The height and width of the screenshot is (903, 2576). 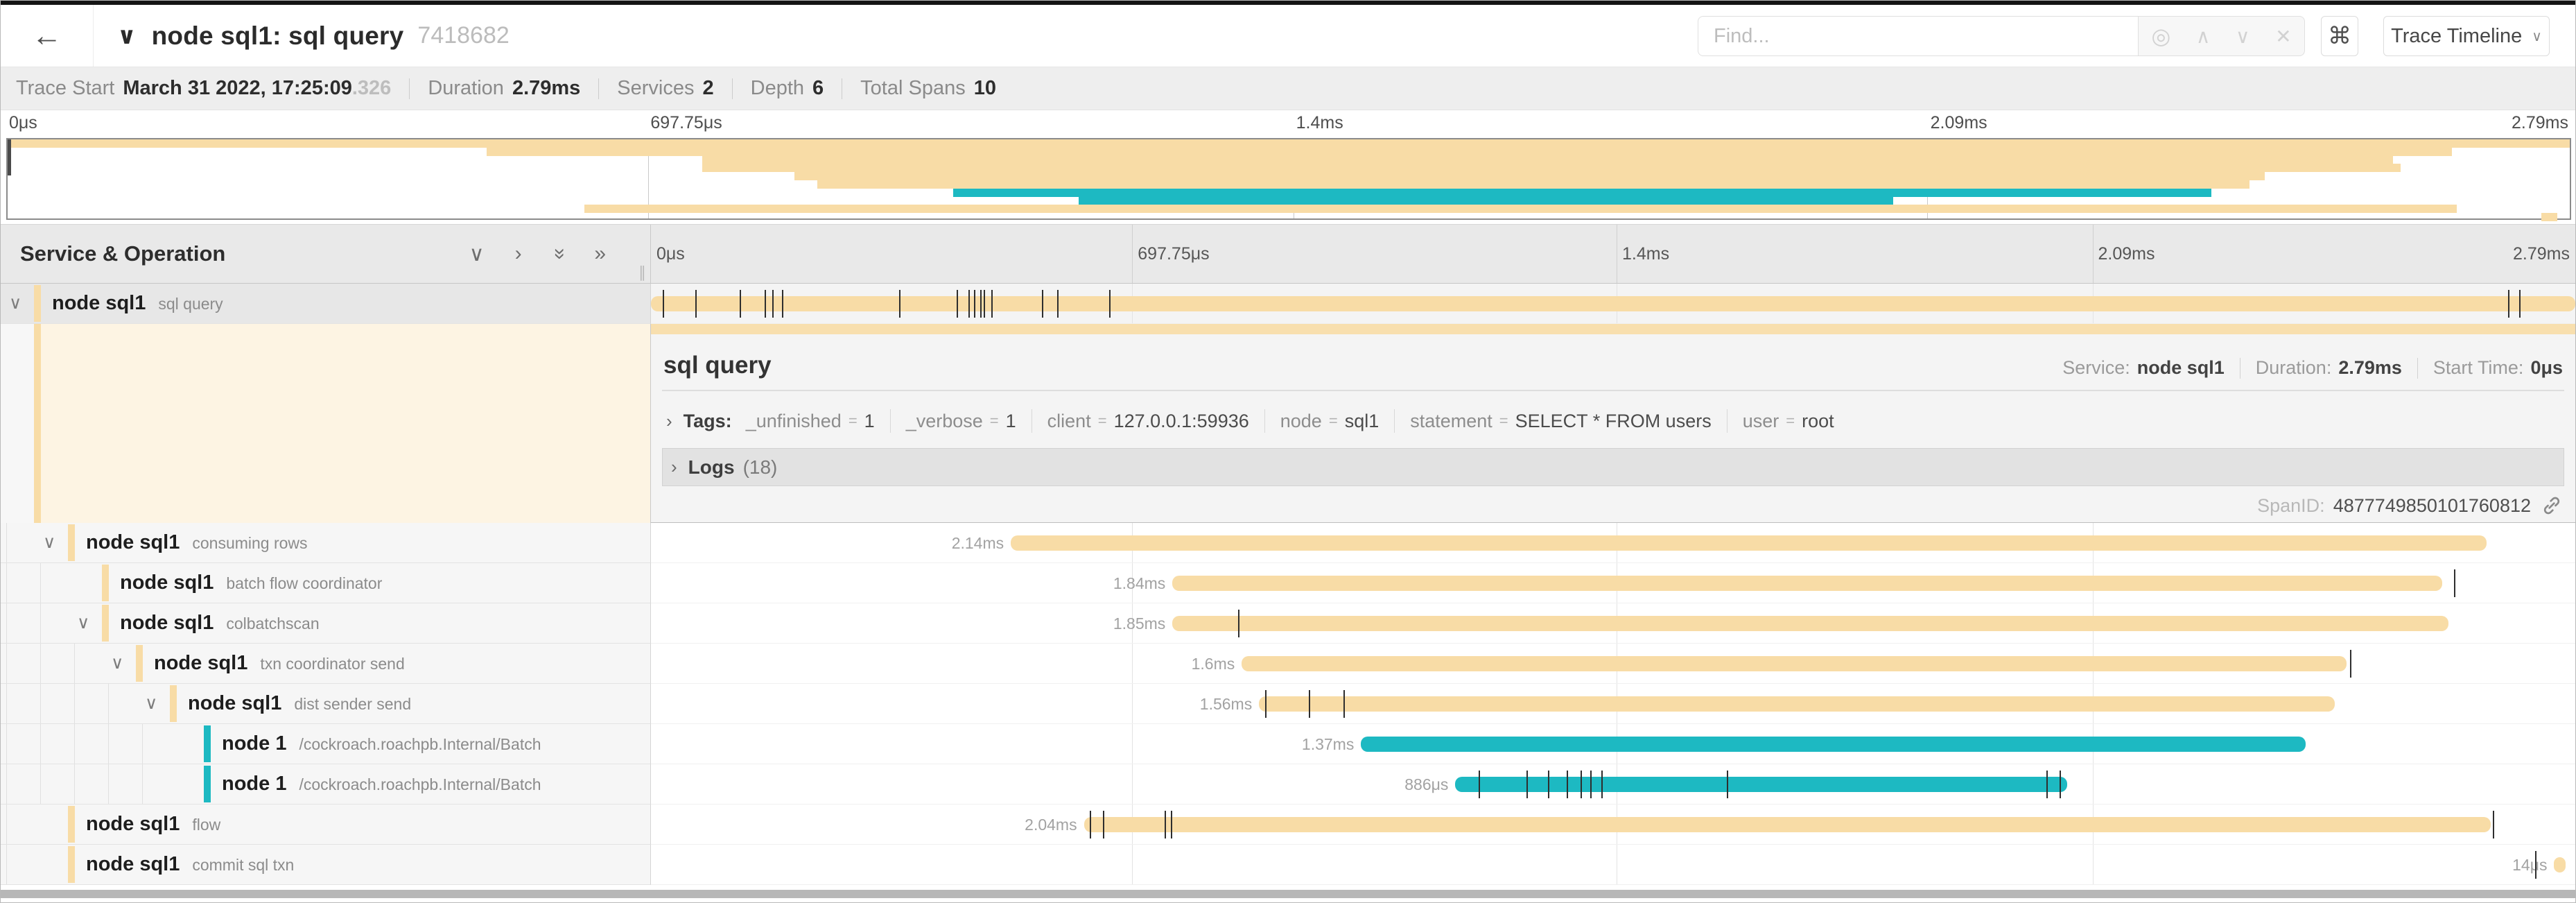 I want to click on collapse-trace-chevron-icon: ∨, so click(x=127, y=35).